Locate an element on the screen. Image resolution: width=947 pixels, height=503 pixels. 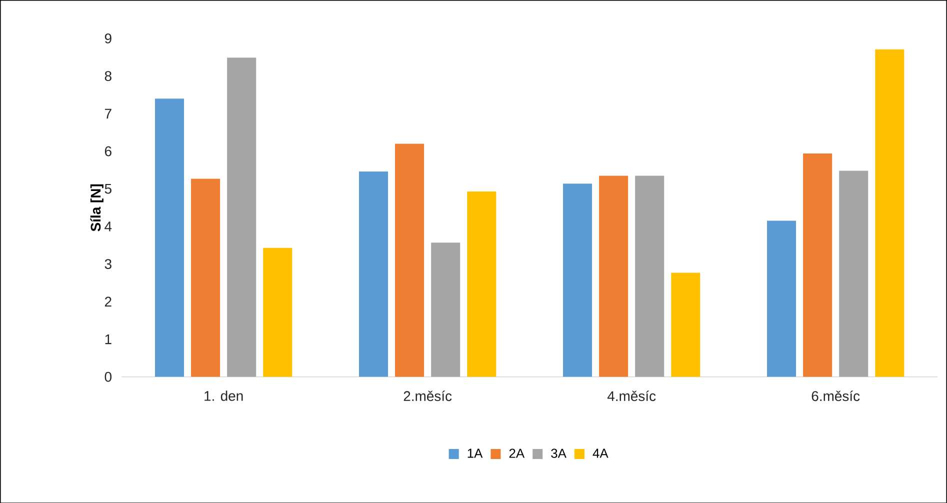
x-tick-label: 1. den is located at coordinates (223, 395).